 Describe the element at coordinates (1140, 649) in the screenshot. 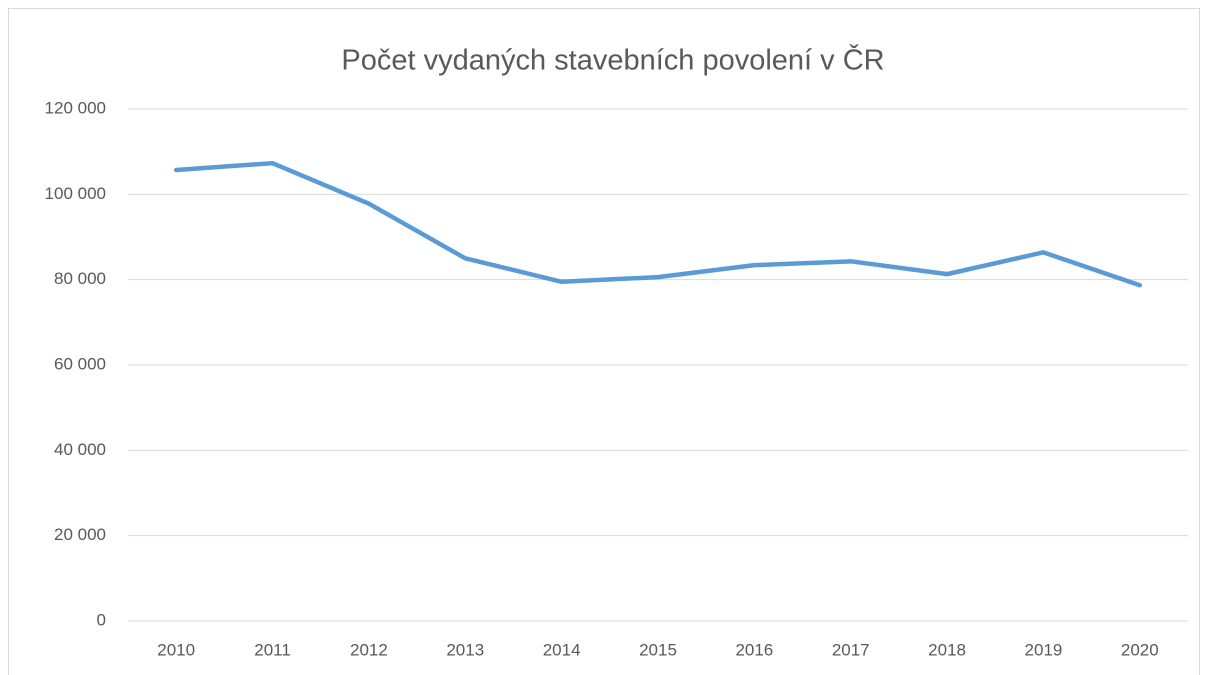

I see `x-tick-label: 2020` at that location.